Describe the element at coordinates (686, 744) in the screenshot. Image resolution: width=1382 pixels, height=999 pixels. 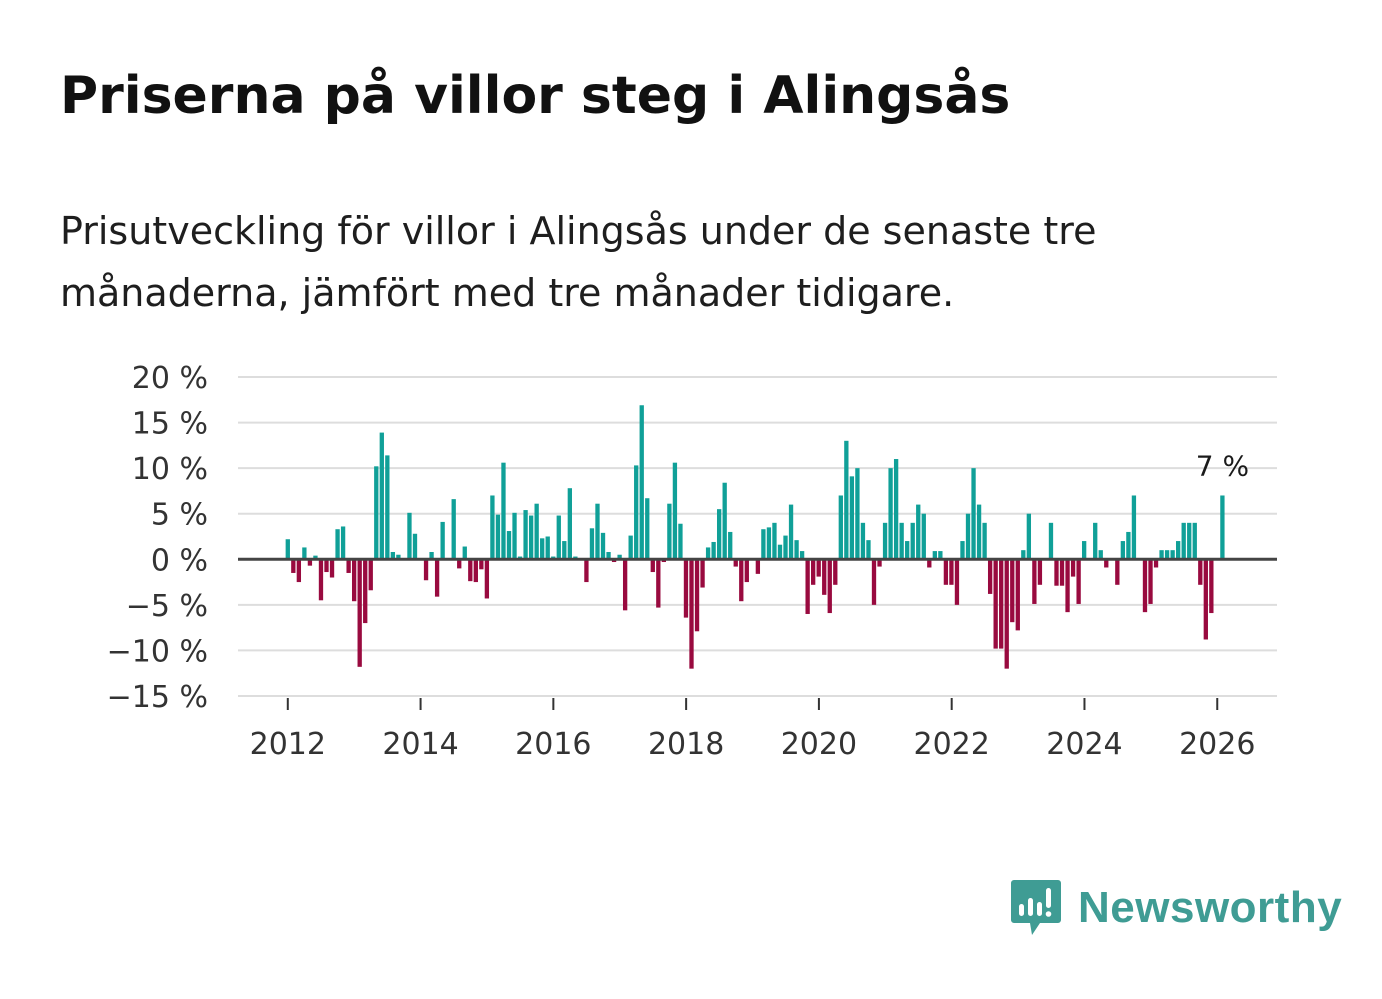
I see `x-tick-label: 2018` at that location.